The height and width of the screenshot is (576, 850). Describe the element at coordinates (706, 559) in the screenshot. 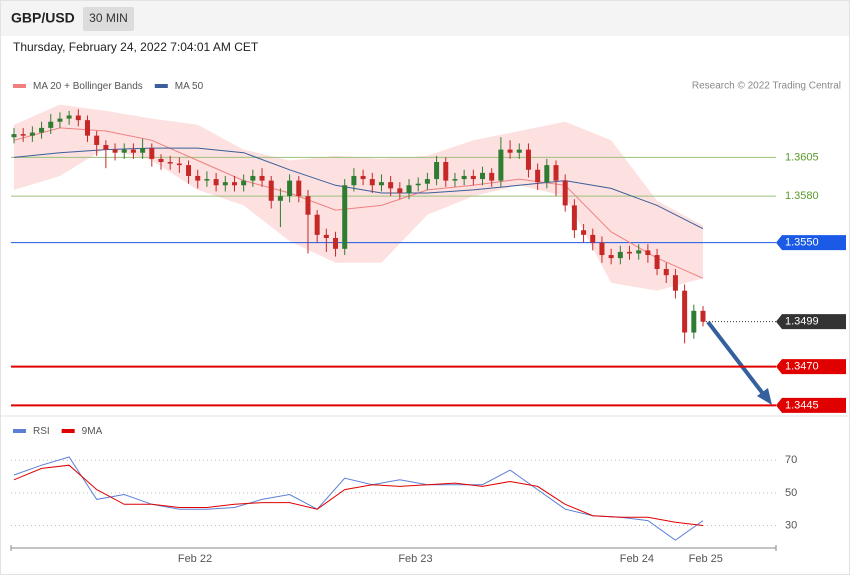

I see `x-tick-label: Feb 25` at that location.